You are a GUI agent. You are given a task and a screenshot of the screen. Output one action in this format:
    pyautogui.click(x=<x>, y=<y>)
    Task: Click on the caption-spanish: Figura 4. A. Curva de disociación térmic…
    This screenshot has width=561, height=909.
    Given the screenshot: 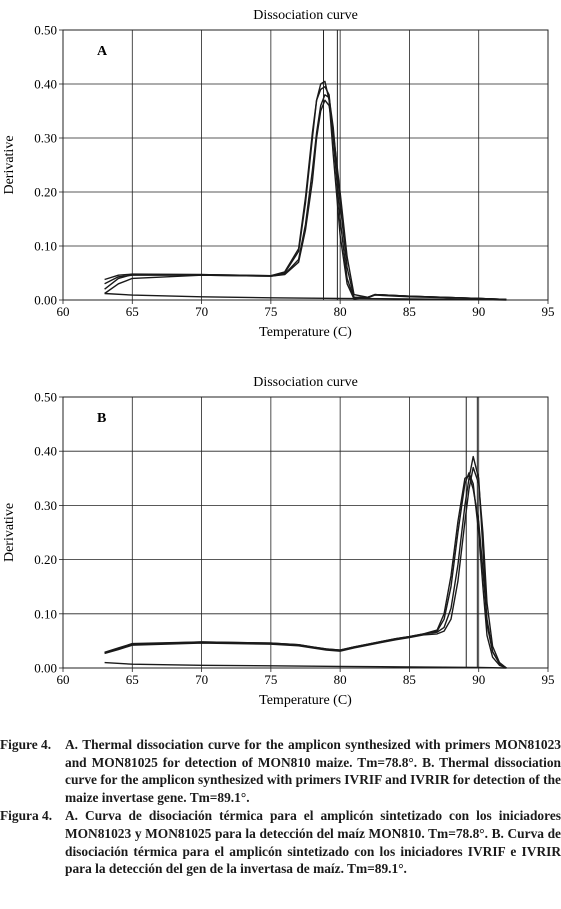 What is the action you would take?
    pyautogui.click(x=280, y=842)
    